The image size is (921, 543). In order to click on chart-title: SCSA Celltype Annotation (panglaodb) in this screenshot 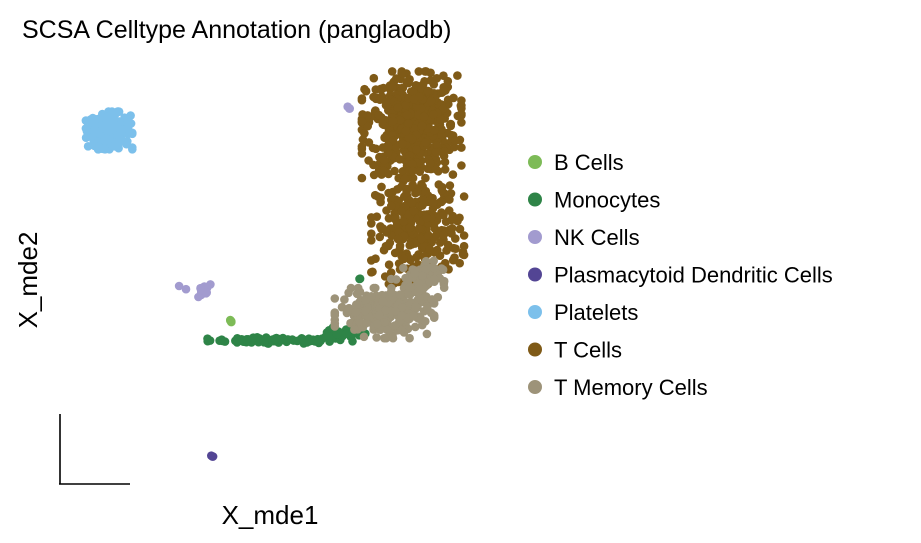, I will do `click(236, 30)`.